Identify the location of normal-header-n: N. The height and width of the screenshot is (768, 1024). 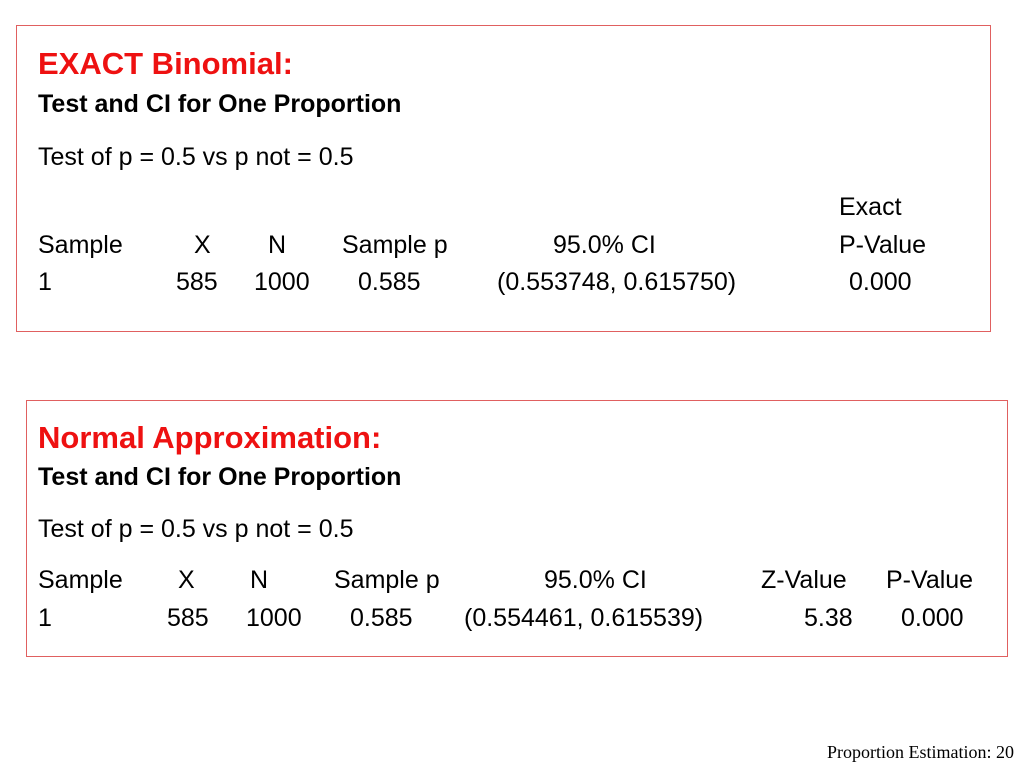
(259, 580).